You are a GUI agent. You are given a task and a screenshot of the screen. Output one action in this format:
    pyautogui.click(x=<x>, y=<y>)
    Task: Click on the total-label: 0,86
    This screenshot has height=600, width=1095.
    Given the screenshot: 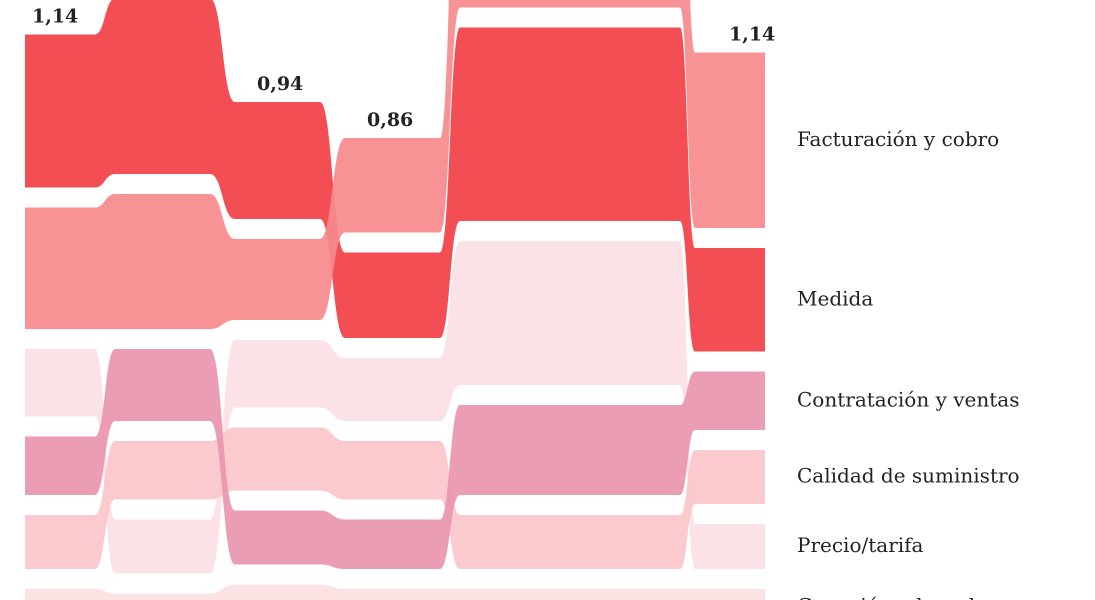 What is the action you would take?
    pyautogui.click(x=390, y=120)
    